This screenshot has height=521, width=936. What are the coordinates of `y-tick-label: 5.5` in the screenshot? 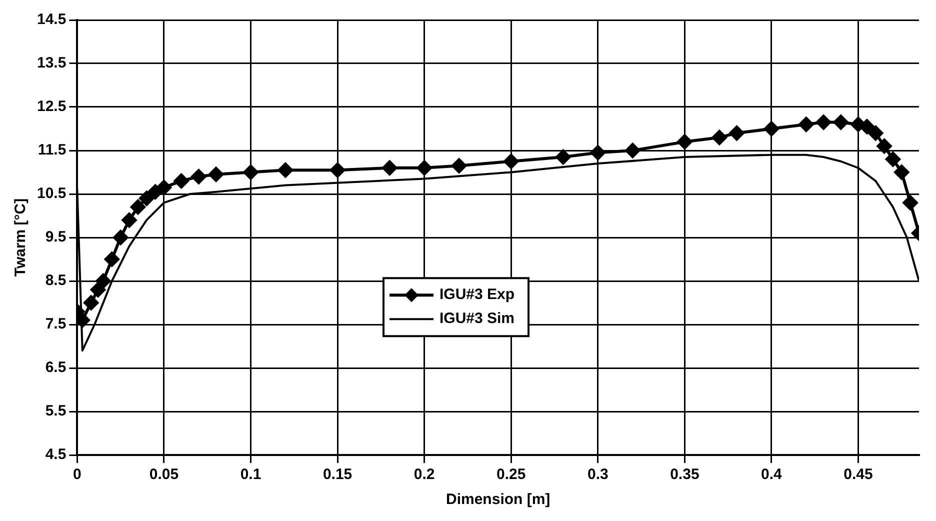 It's located at (55, 411).